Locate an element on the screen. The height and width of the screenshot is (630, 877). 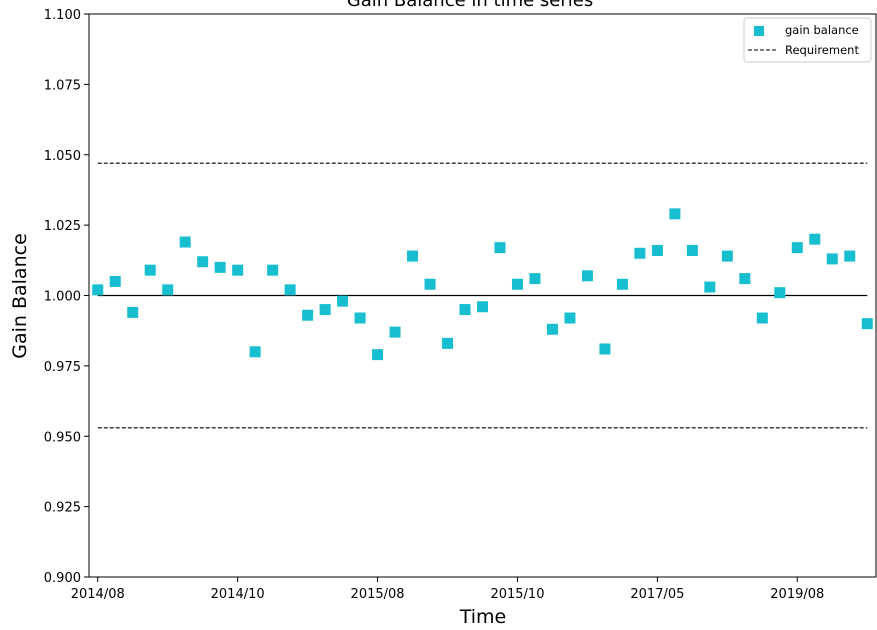
y-tick-label: 0.975 is located at coordinates (62, 367).